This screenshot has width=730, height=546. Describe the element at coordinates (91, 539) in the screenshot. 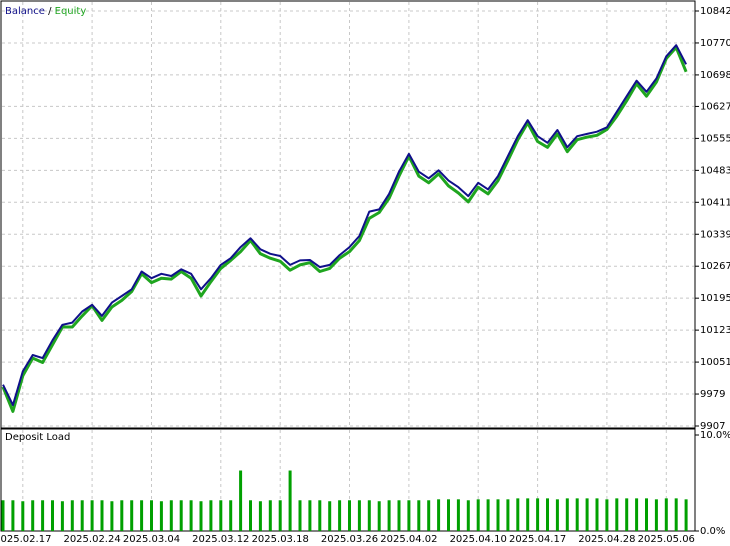

I see `x-tick-label: 2025.02.24` at that location.